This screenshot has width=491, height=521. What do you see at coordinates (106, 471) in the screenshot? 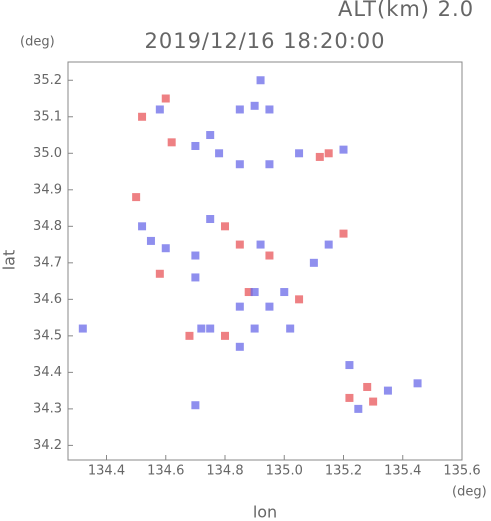
I see `x-tick-label: 134.4` at bounding box center [106, 471].